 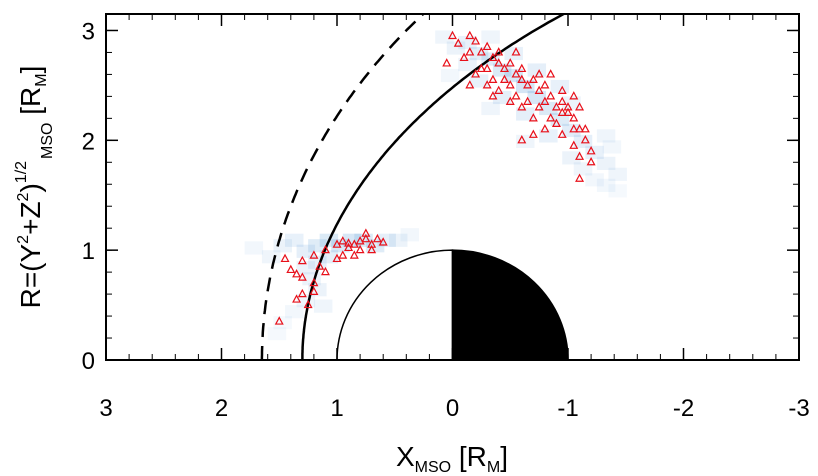 I want to click on x-tick-label: 1, so click(x=336, y=408).